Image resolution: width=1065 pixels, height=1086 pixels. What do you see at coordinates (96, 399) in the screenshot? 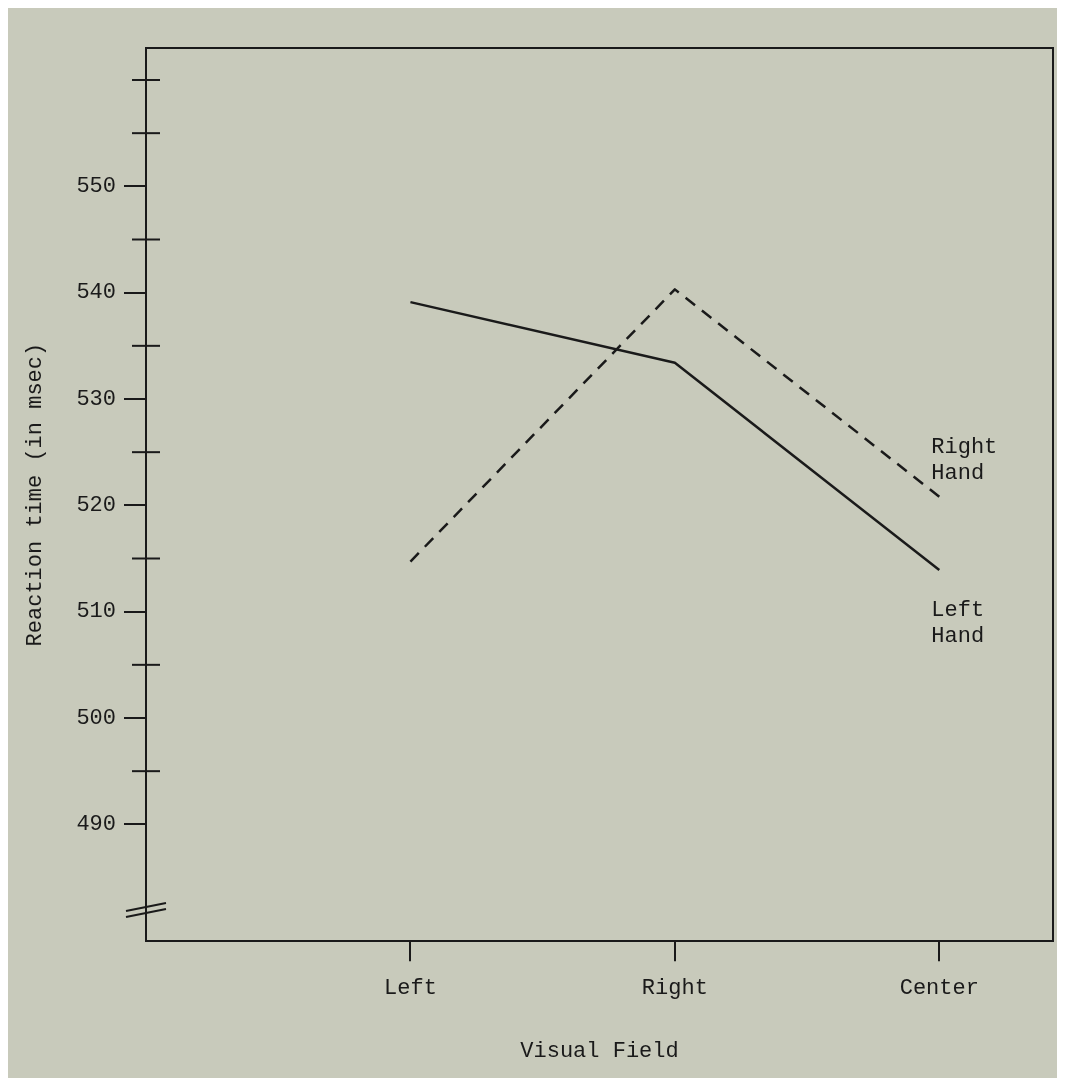
I see `y-tick-label: 530` at bounding box center [96, 399].